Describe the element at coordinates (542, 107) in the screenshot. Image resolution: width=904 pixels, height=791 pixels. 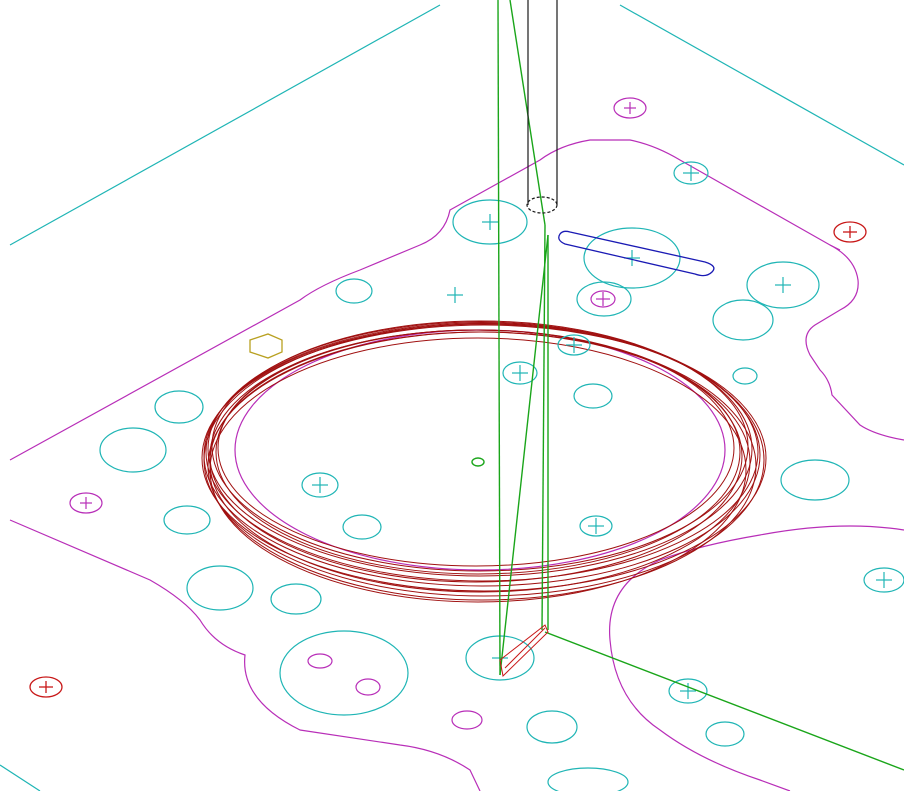
I see `cutting-tool` at that location.